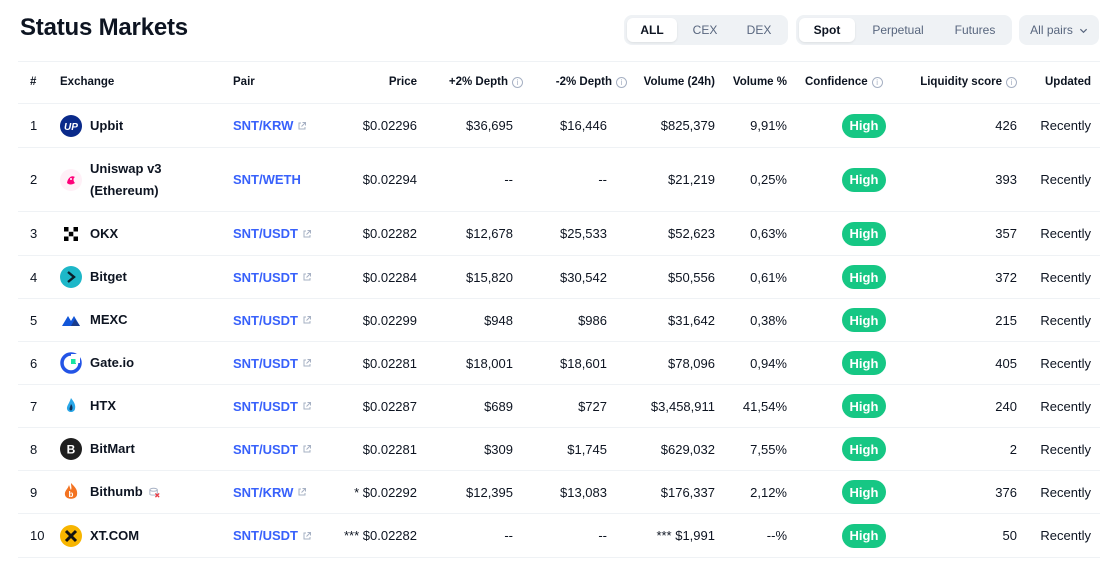  Describe the element at coordinates (764, 406) in the screenshot. I see `volume-pct-value: 41,54%` at that location.